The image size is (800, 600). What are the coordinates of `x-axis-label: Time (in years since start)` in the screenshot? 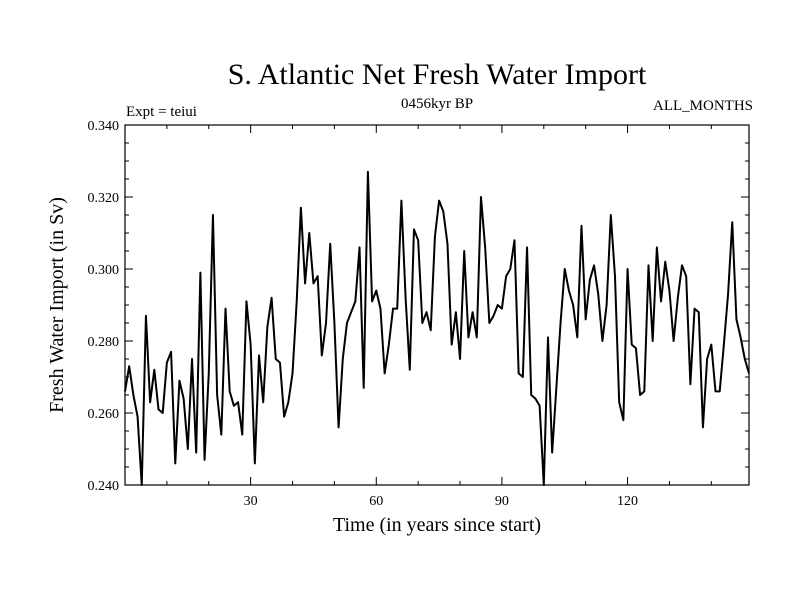 It's located at (437, 525).